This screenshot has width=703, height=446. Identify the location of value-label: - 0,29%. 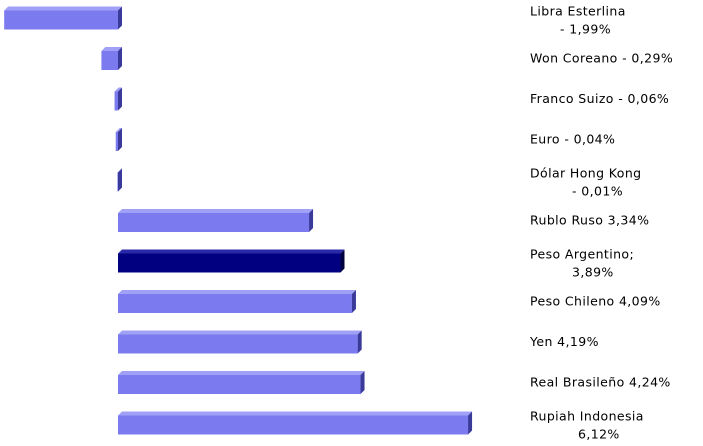
(647, 57).